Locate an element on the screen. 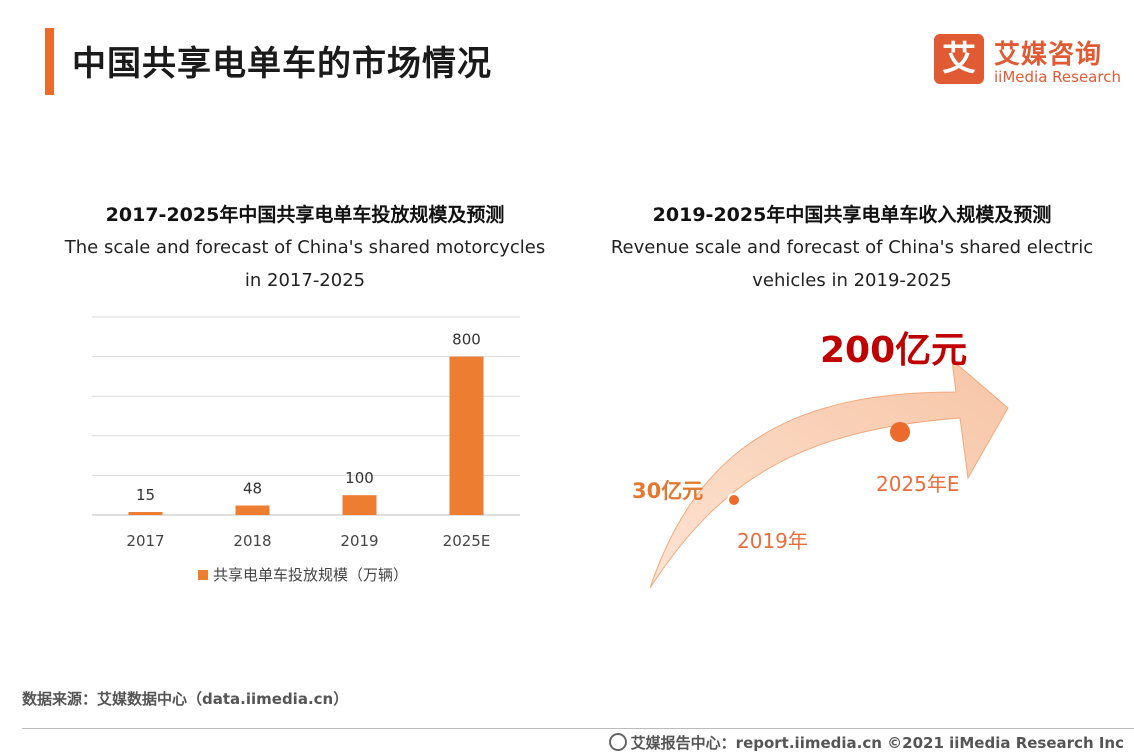  bar-data-label: 800 is located at coordinates (466, 340).